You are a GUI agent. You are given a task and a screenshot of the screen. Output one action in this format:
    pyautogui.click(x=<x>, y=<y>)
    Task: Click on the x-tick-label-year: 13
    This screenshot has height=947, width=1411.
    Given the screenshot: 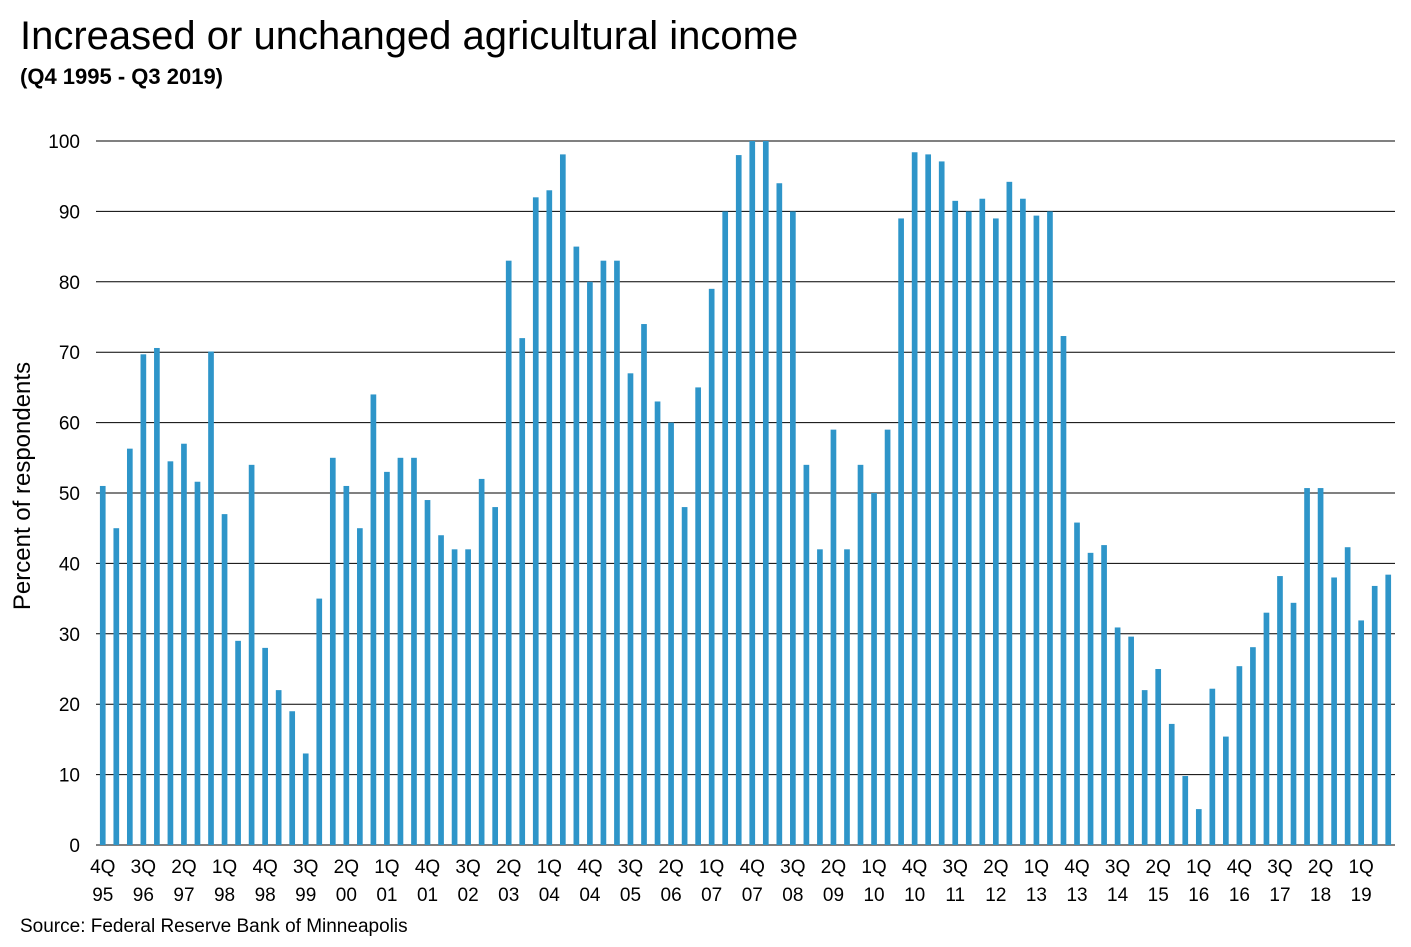 What is the action you would take?
    pyautogui.click(x=1036, y=895)
    